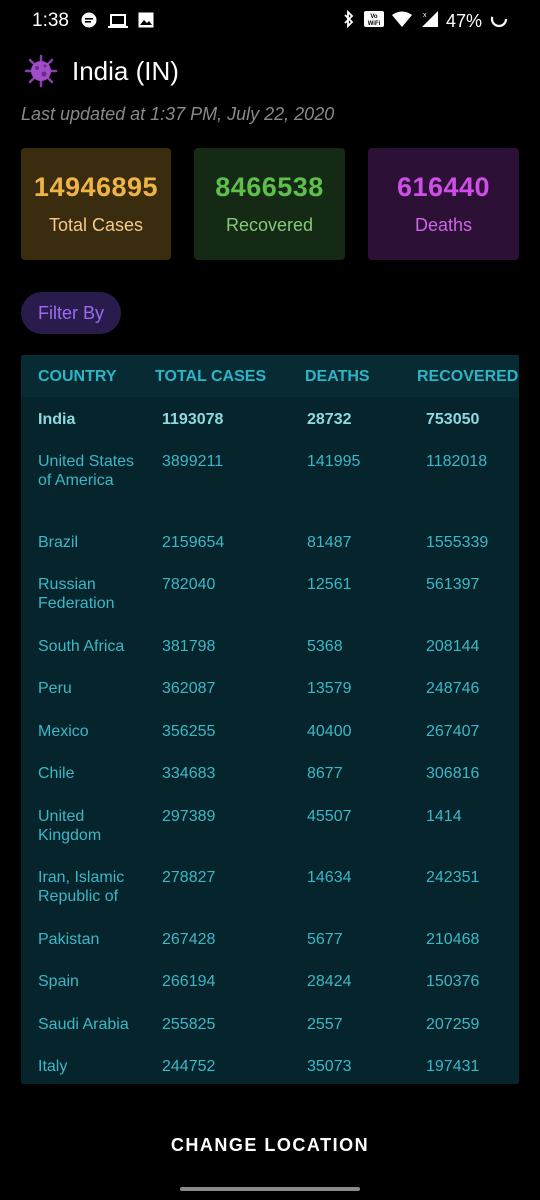  What do you see at coordinates (58, 542) in the screenshot?
I see `cell-country: Brazil` at bounding box center [58, 542].